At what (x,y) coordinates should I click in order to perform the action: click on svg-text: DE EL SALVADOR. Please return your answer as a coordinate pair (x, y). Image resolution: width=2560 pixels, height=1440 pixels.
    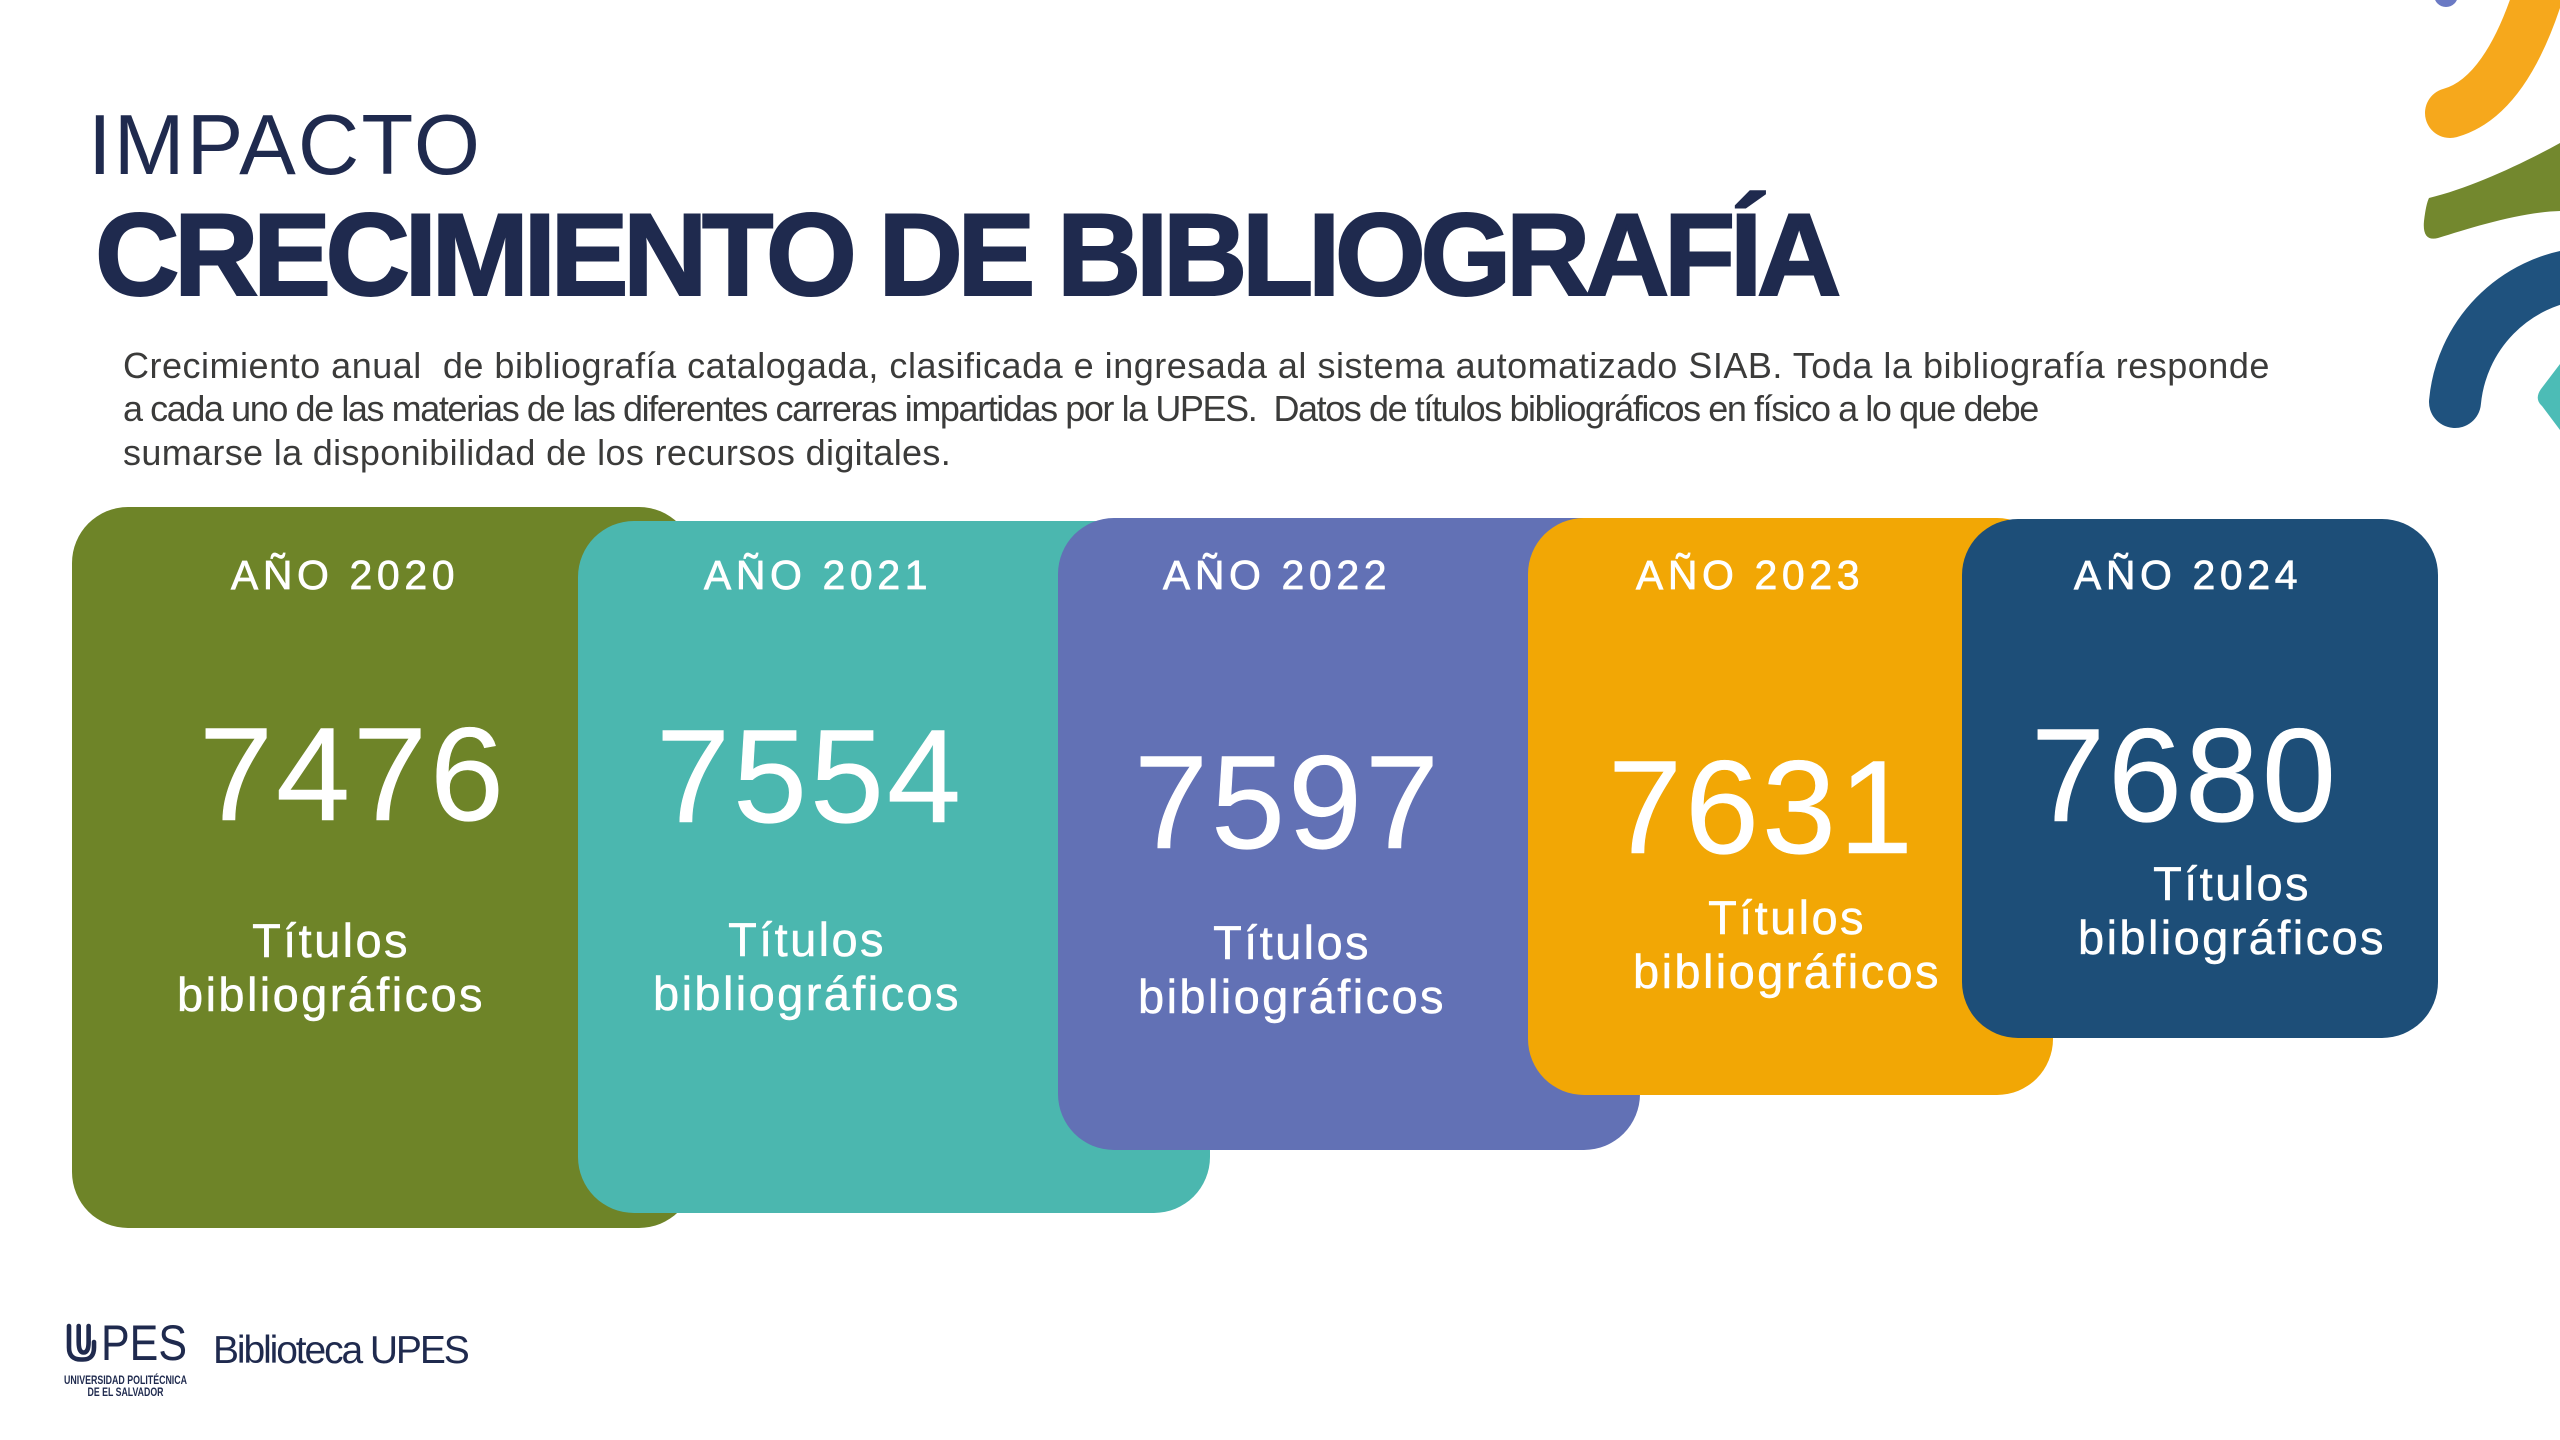
    Looking at the image, I should click on (126, 1392).